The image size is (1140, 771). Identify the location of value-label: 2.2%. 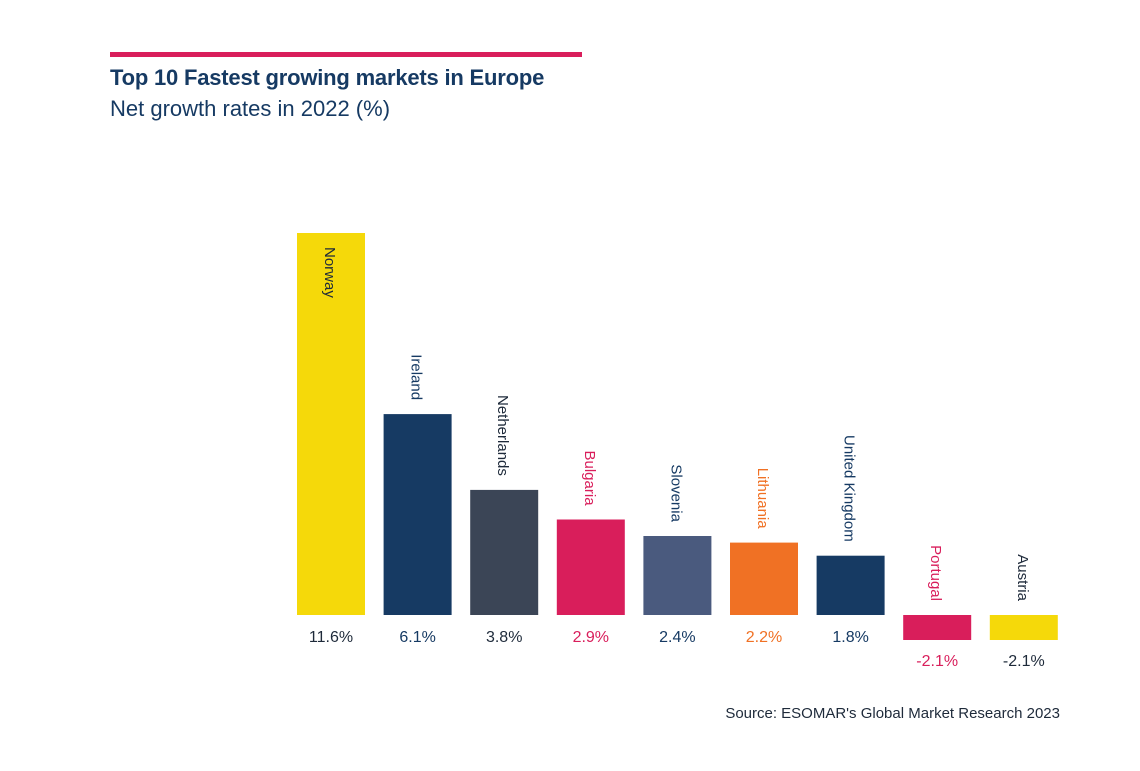
(764, 637).